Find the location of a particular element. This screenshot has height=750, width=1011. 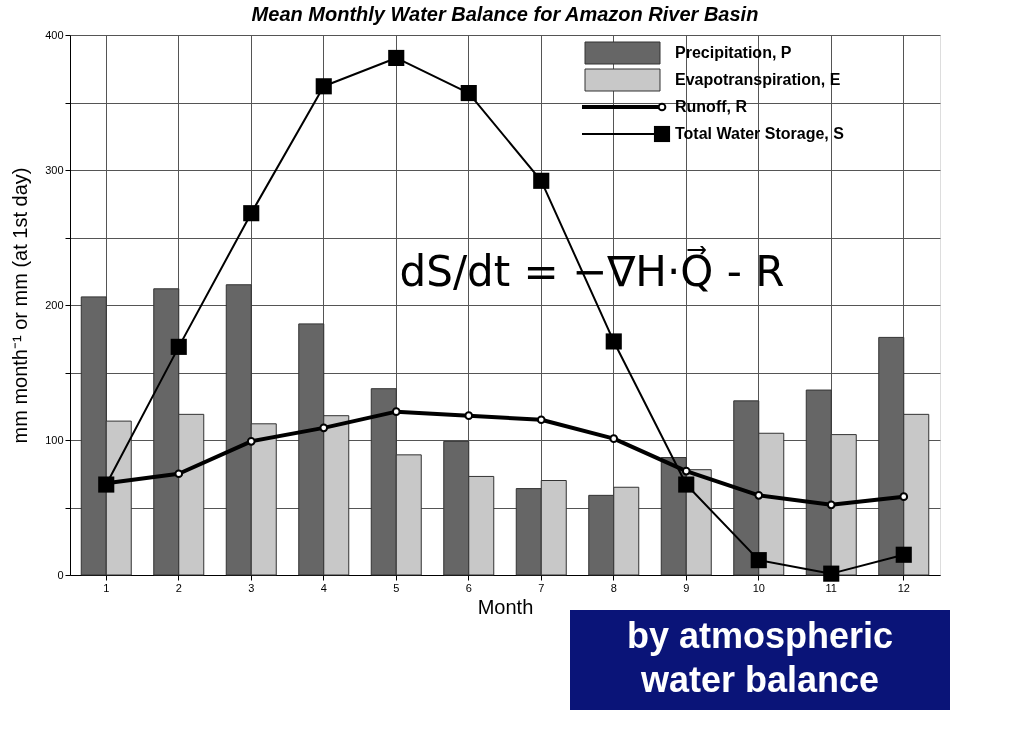

x-tick-label: 7 is located at coordinates (541, 587).